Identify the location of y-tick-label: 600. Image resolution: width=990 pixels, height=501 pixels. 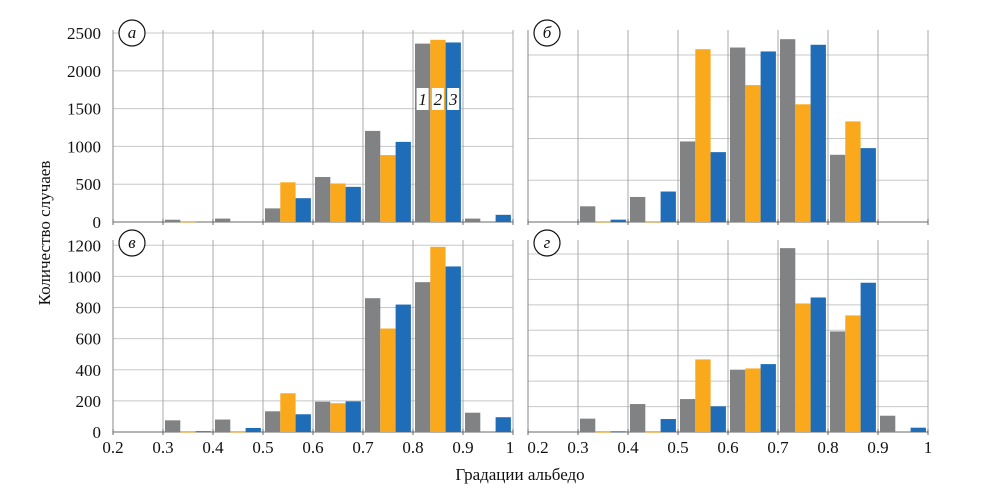
(89, 339).